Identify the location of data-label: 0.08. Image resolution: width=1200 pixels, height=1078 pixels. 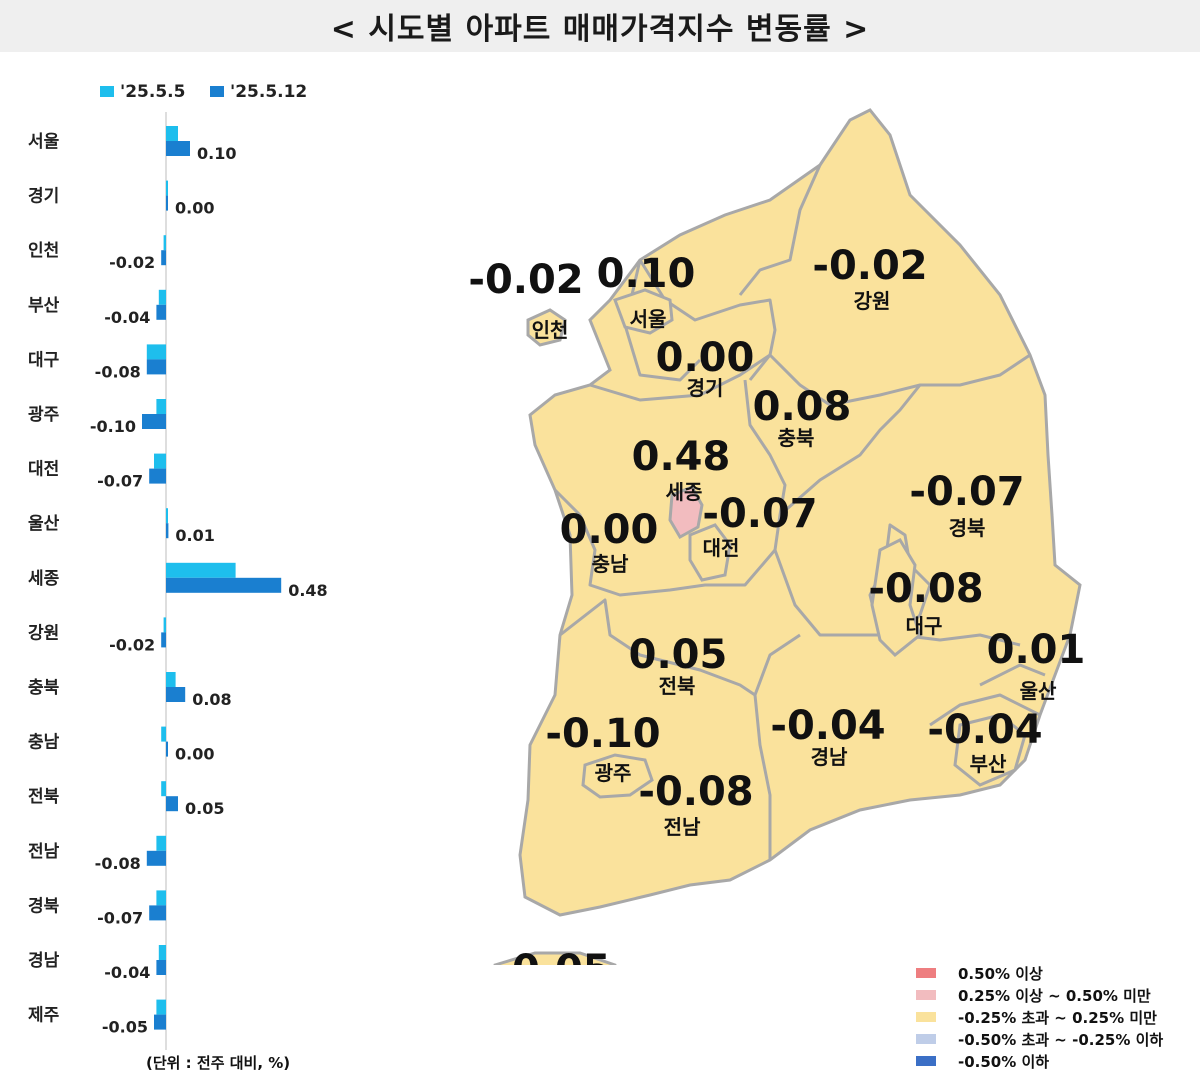
(211, 699).